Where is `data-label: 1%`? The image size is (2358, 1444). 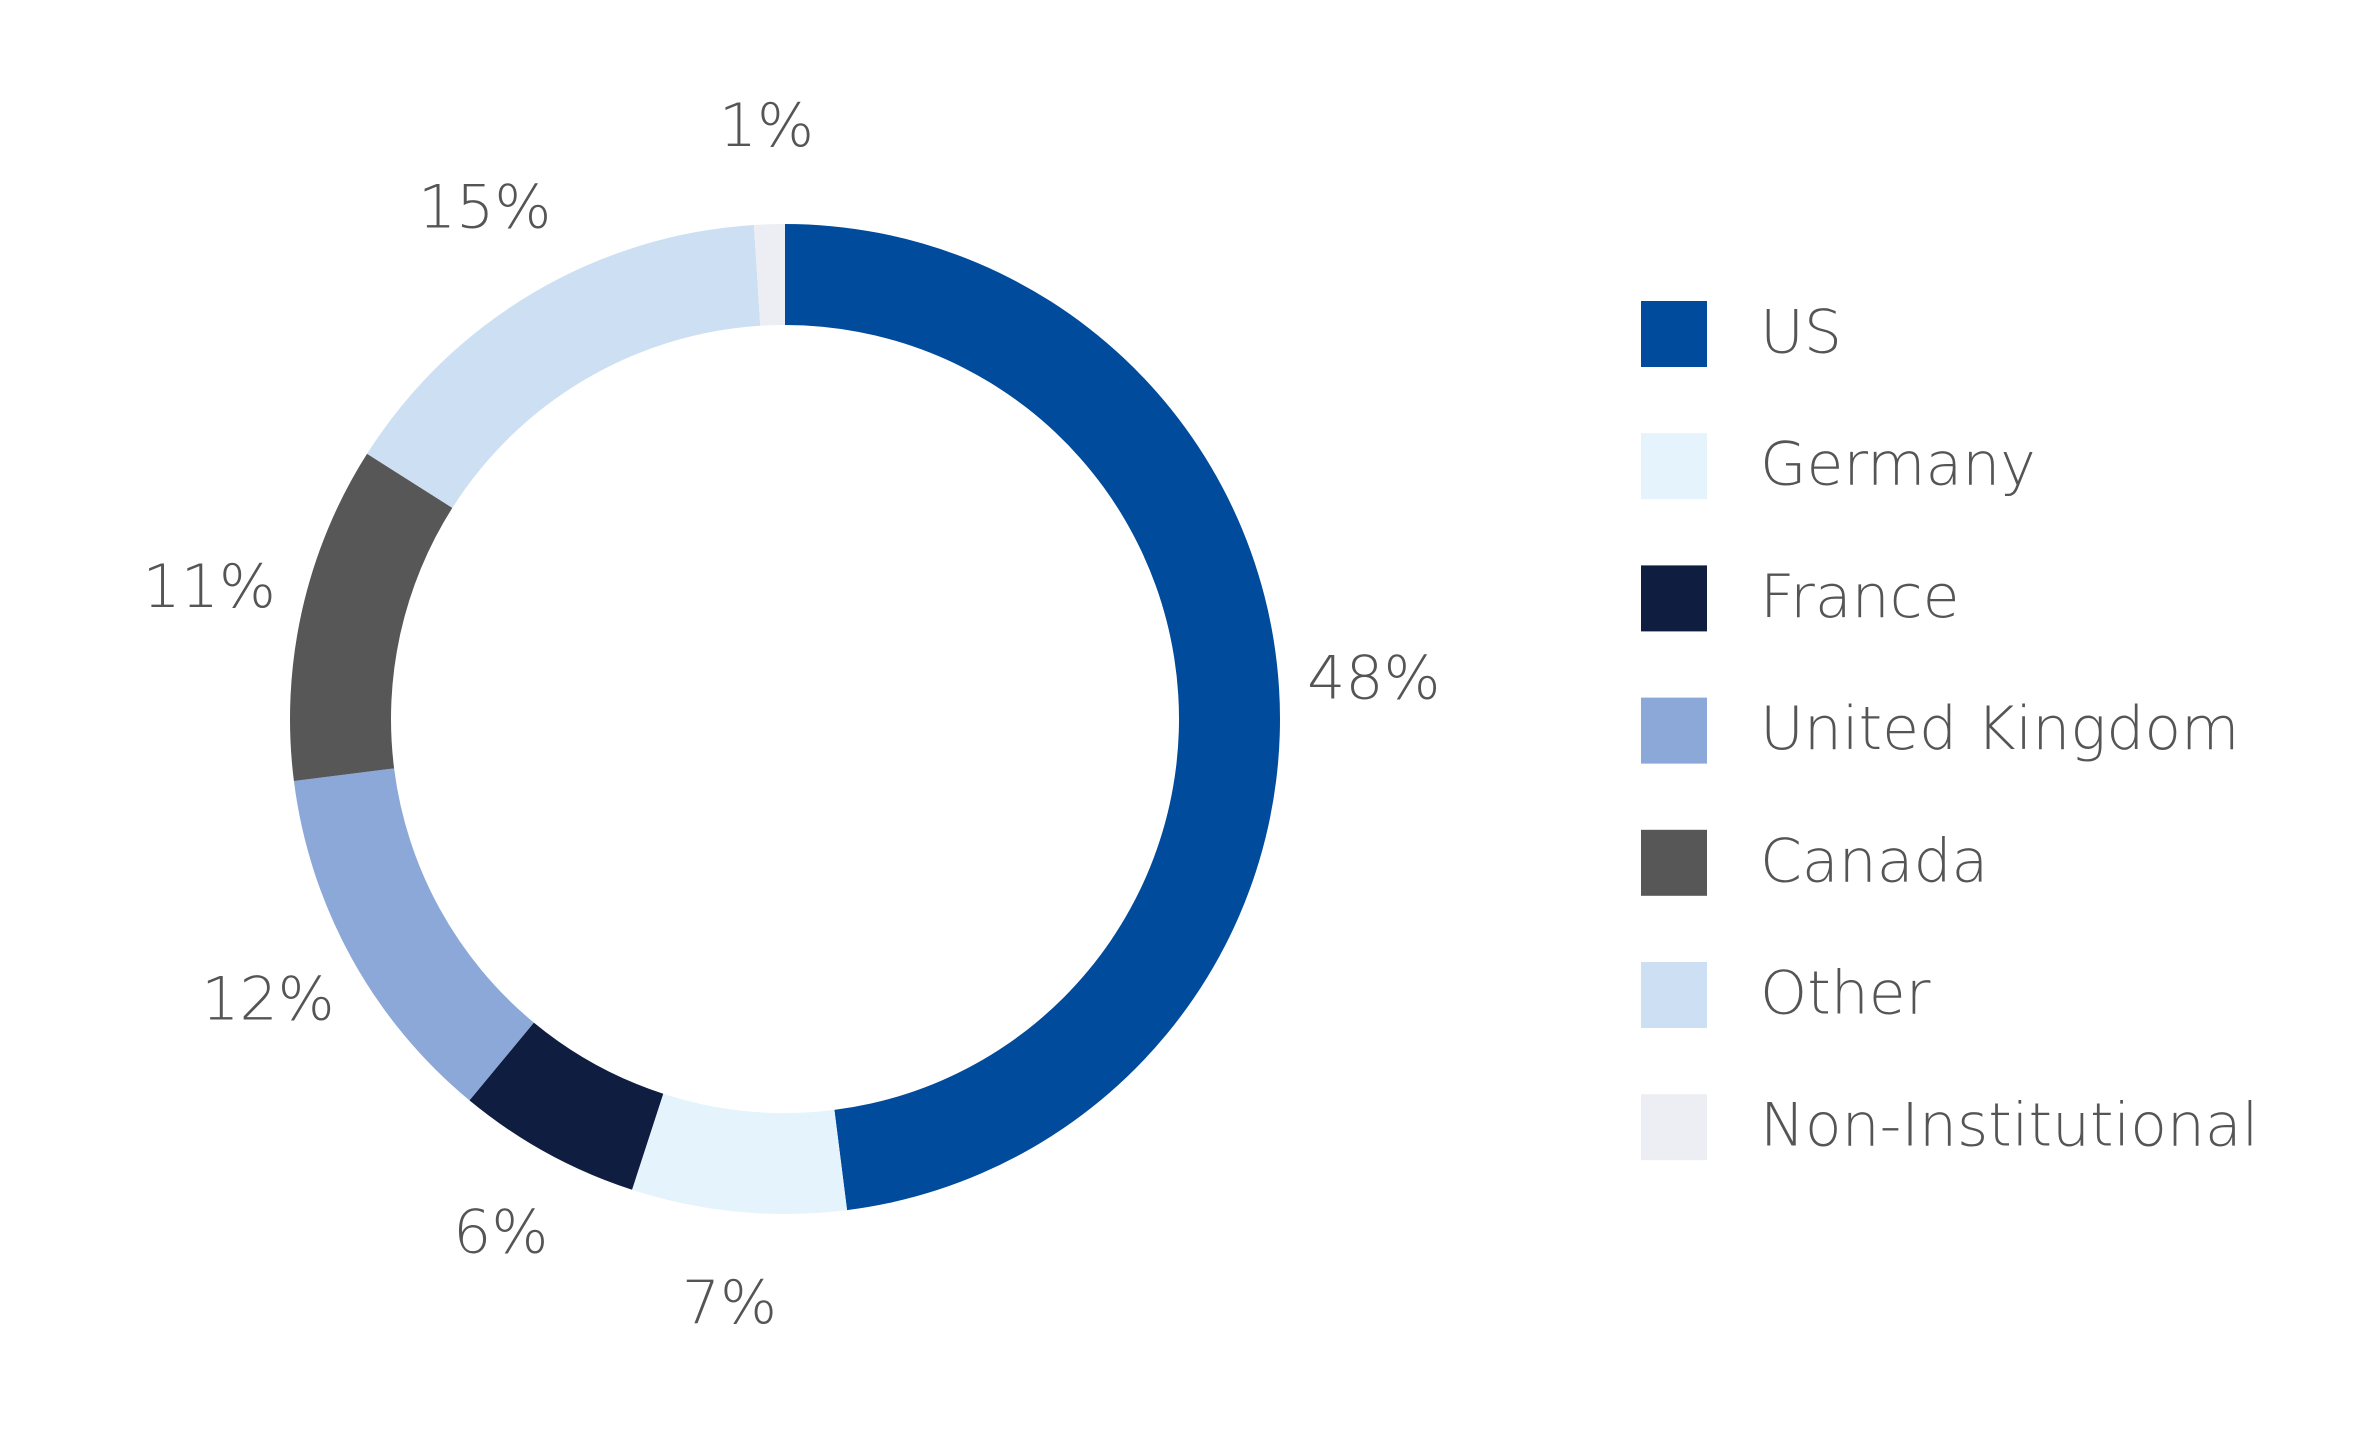
data-label: 1% is located at coordinates (766, 126).